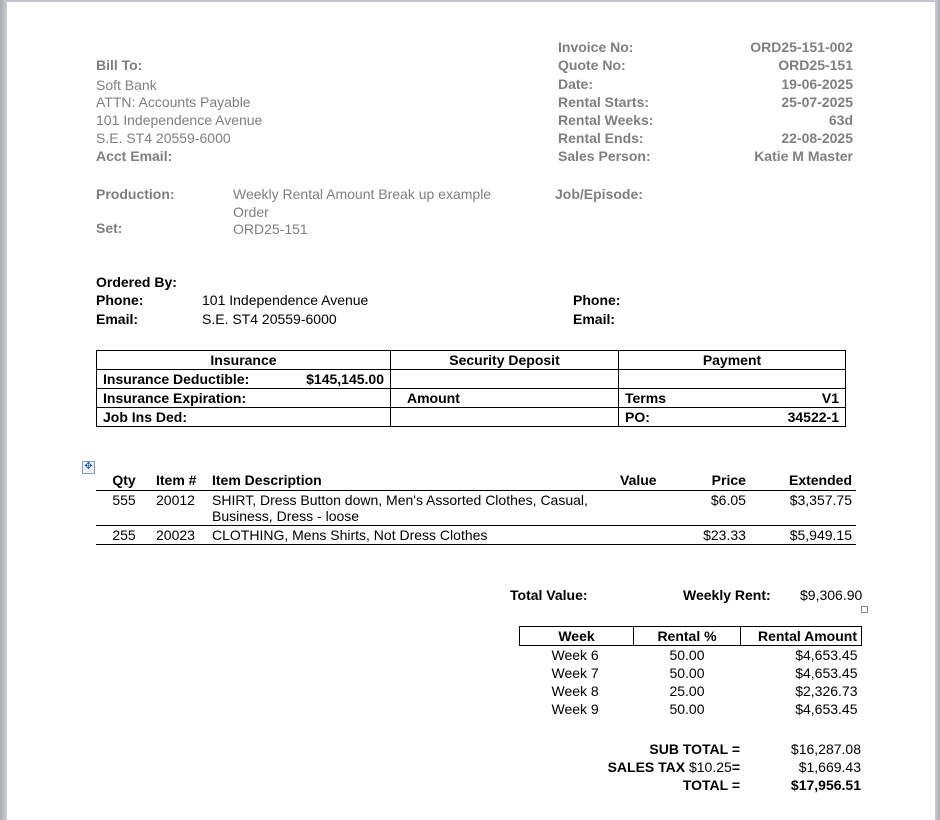 The height and width of the screenshot is (820, 940). I want to click on phone2-label: Phone:, so click(597, 300).